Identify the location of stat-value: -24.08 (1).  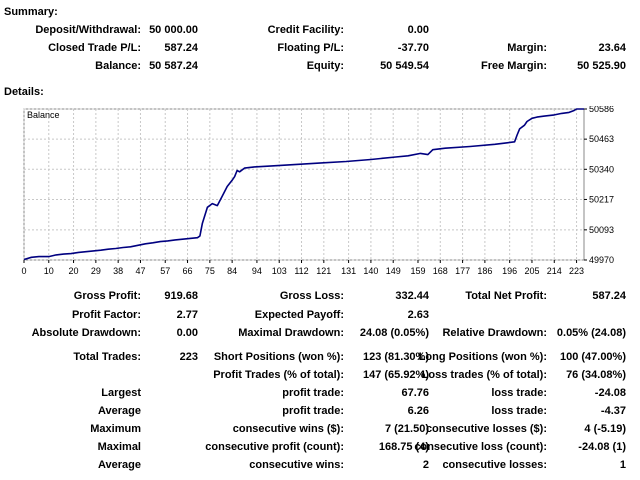
(602, 447).